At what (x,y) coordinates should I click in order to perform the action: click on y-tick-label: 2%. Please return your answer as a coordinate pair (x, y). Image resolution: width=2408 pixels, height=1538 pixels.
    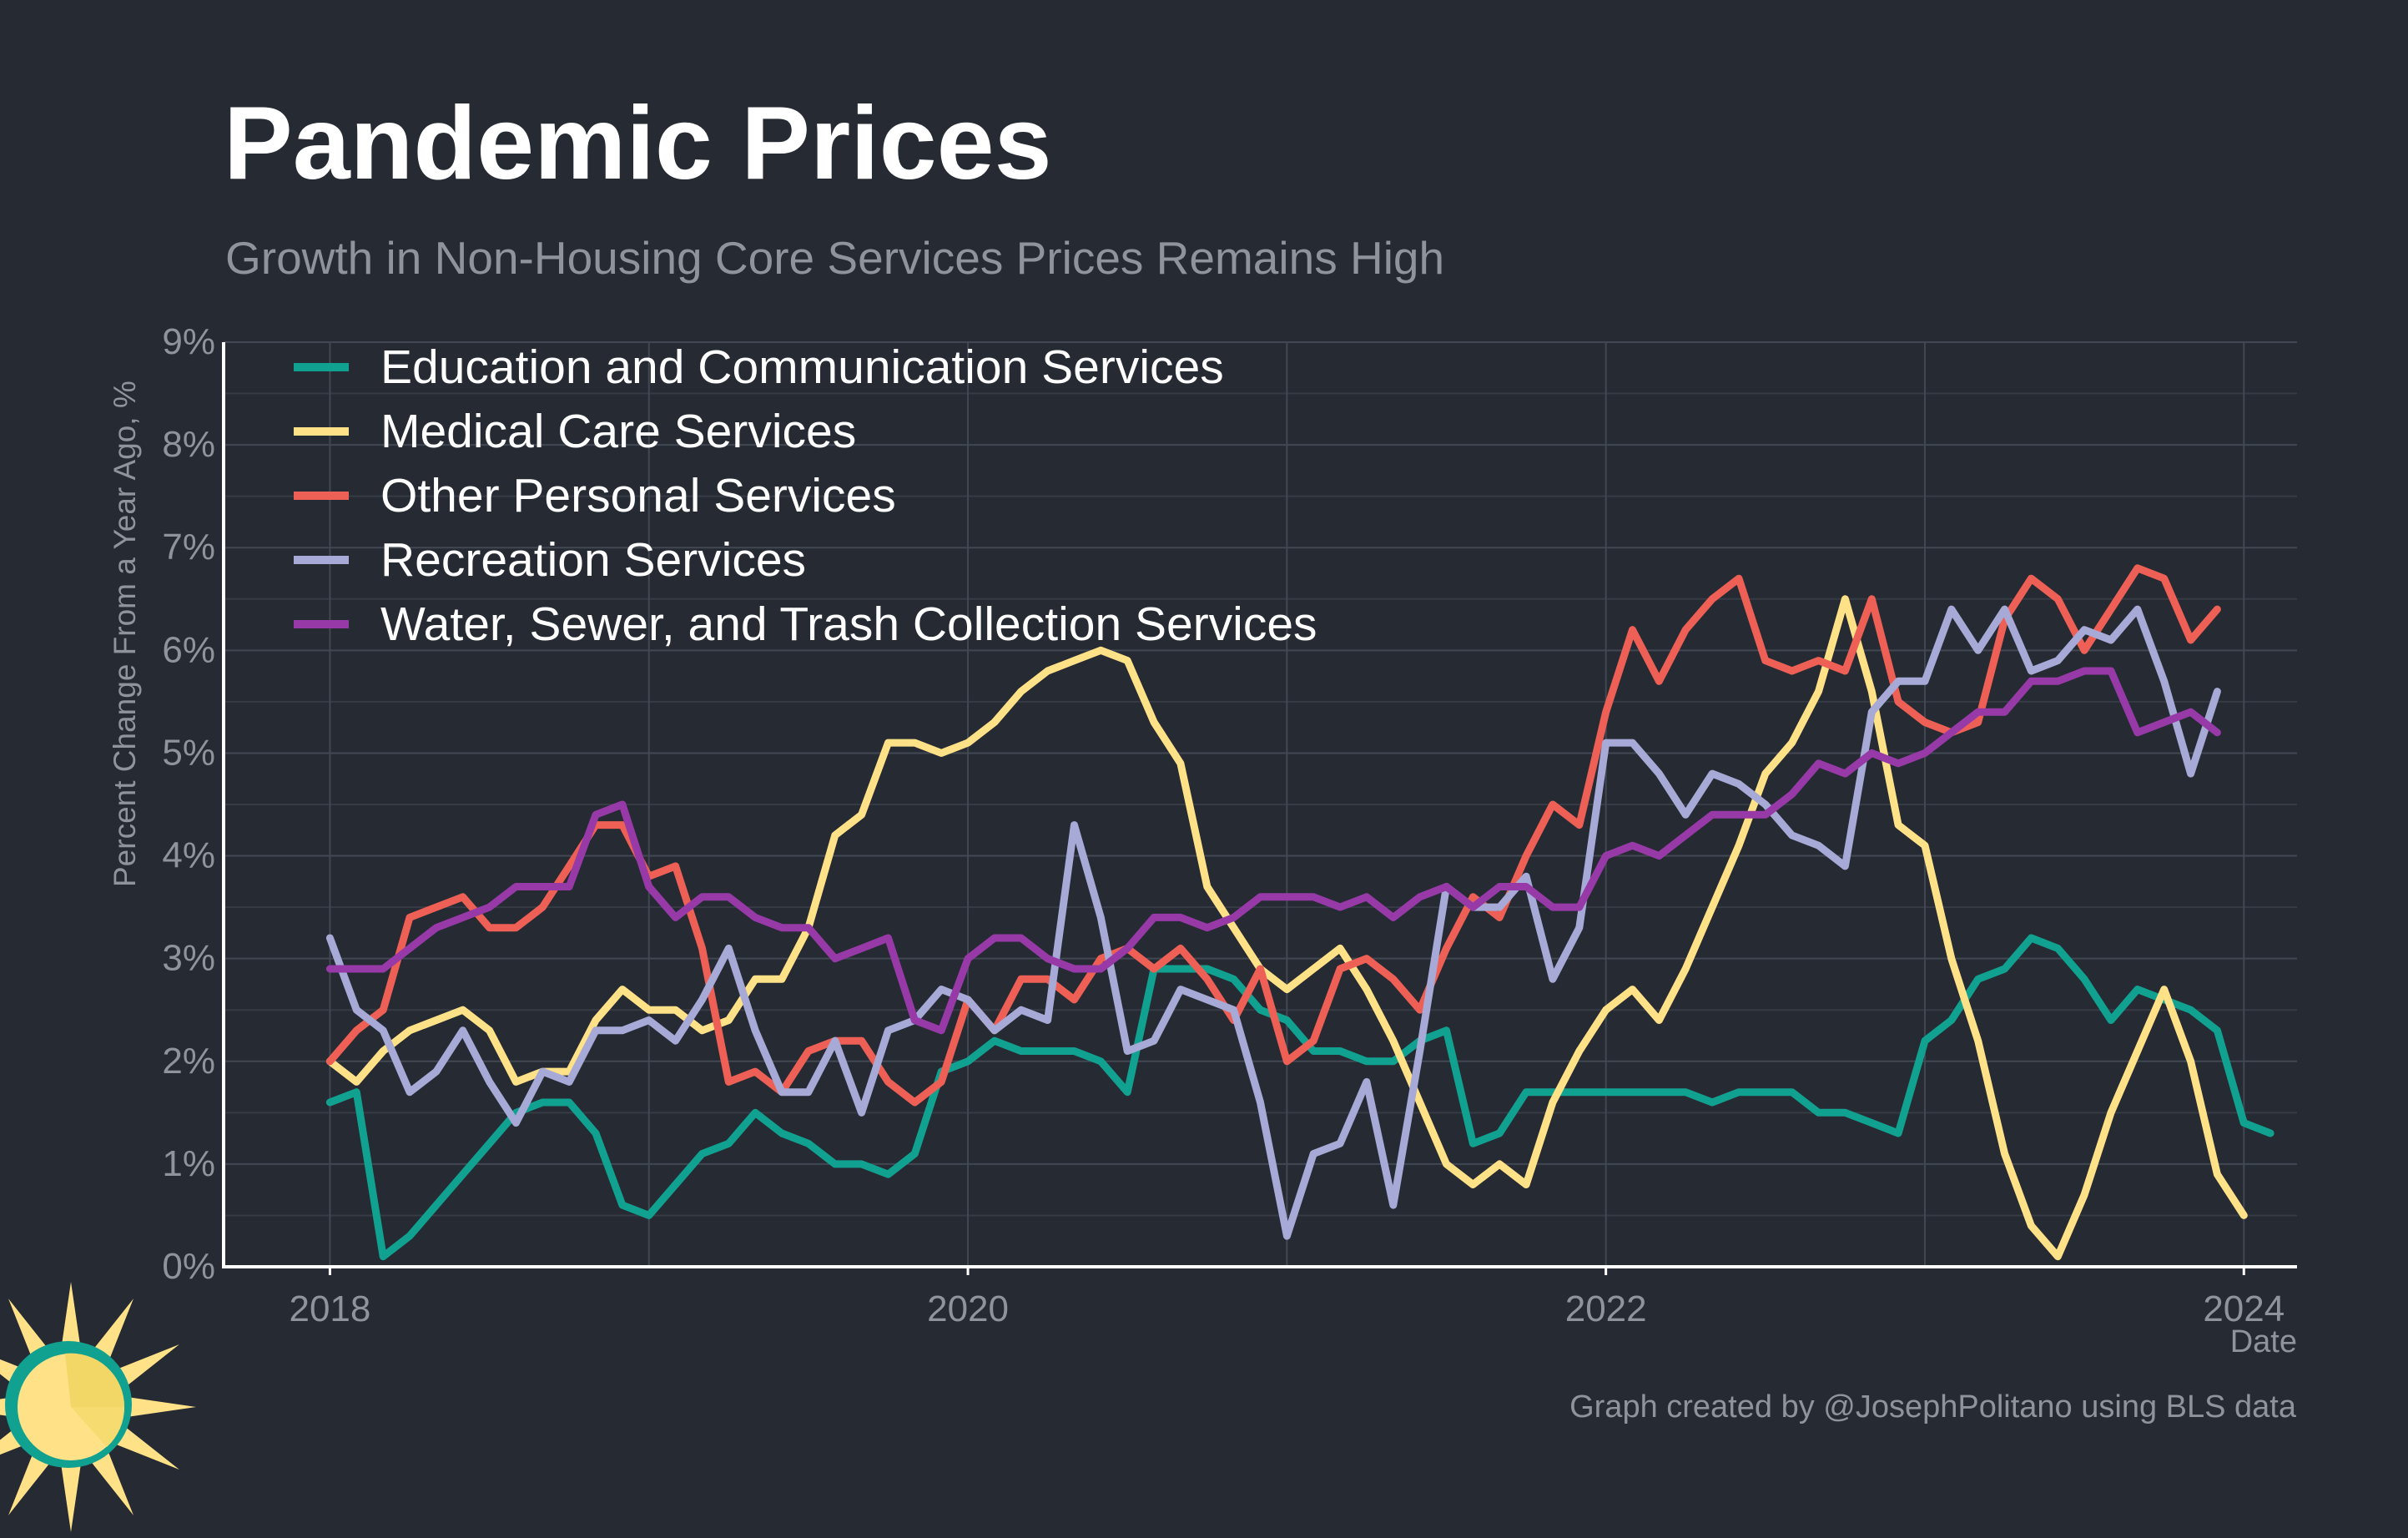
    Looking at the image, I should click on (188, 1061).